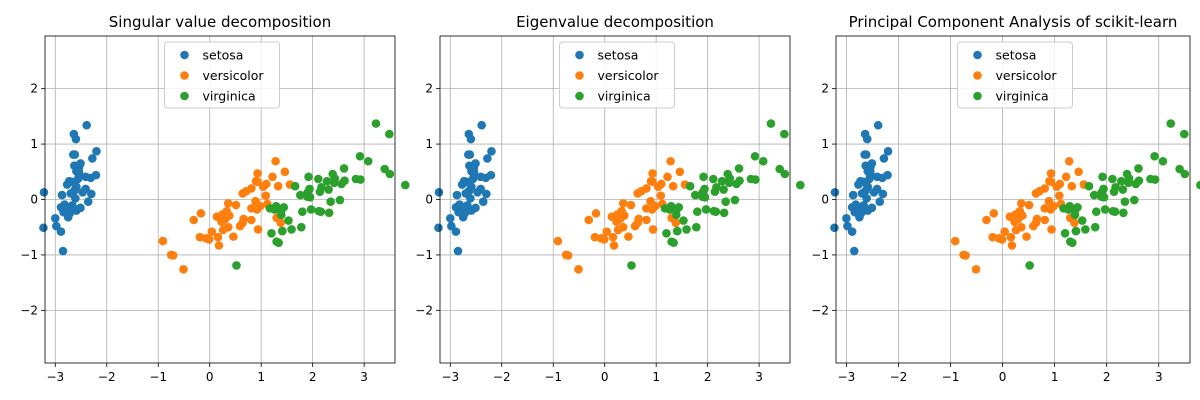 The height and width of the screenshot is (400, 1200). I want to click on legend-box, so click(222, 75).